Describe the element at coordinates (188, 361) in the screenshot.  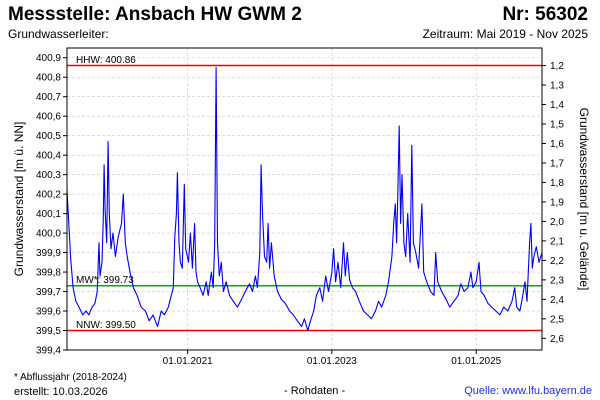
I see `x-tick-label: 01.01.2021` at that location.